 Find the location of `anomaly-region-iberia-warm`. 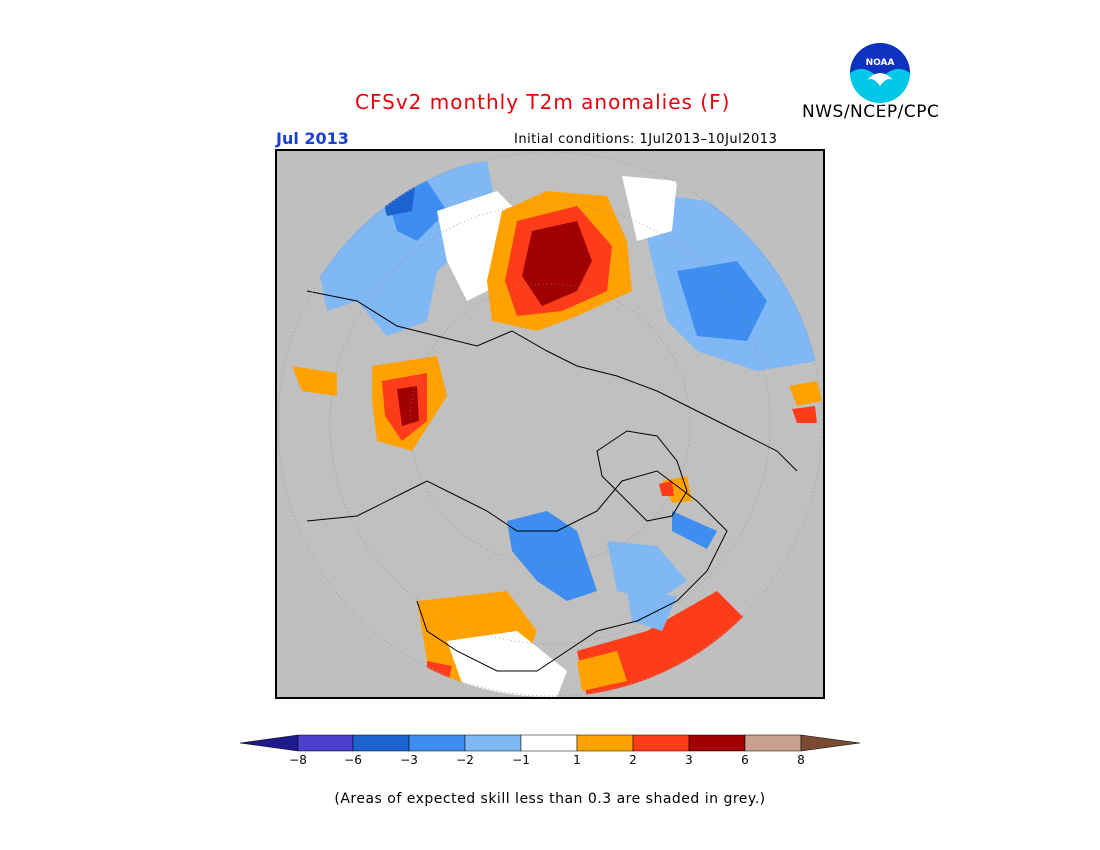

anomaly-region-iberia-warm is located at coordinates (805, 393).